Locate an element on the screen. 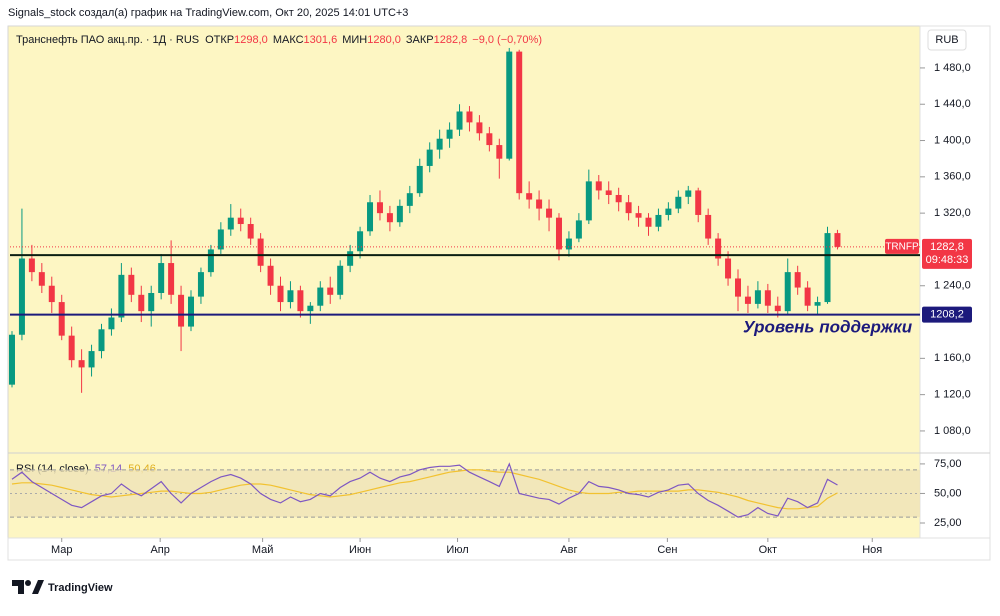  low-label: МИН is located at coordinates (354, 40).